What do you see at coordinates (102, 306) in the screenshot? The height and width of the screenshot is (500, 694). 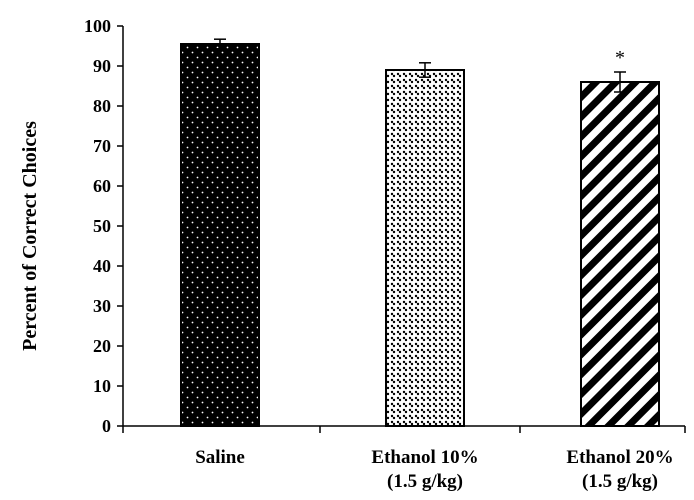 I see `y-tick-label: 30` at bounding box center [102, 306].